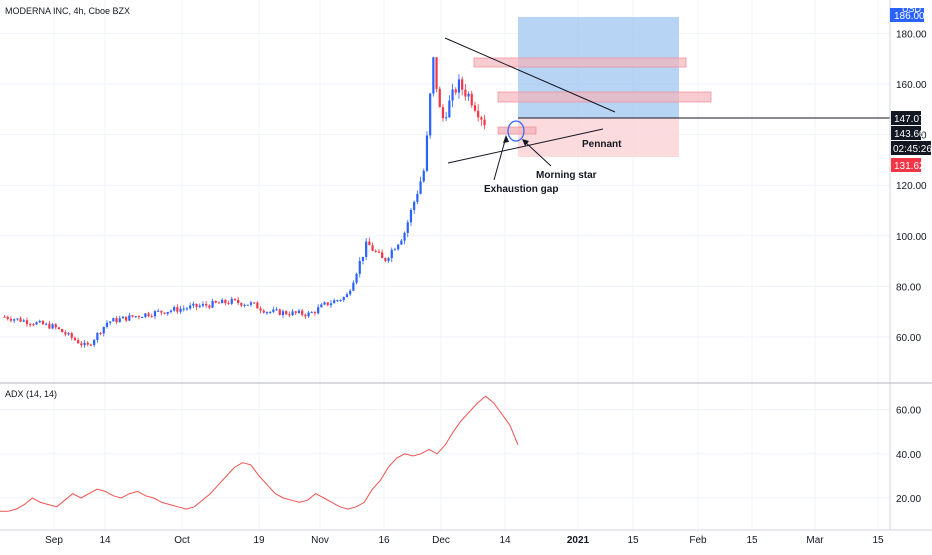 Image resolution: width=932 pixels, height=555 pixels. What do you see at coordinates (580, 62) in the screenshot?
I see `resistance-zone-upper` at bounding box center [580, 62].